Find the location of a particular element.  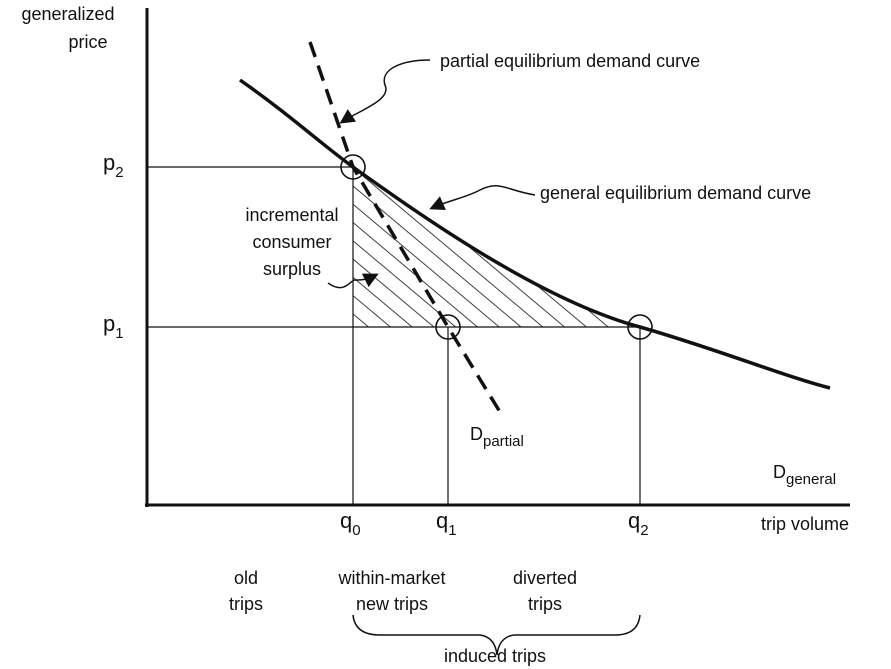

x-axis-label: trip volume is located at coordinates (805, 524).